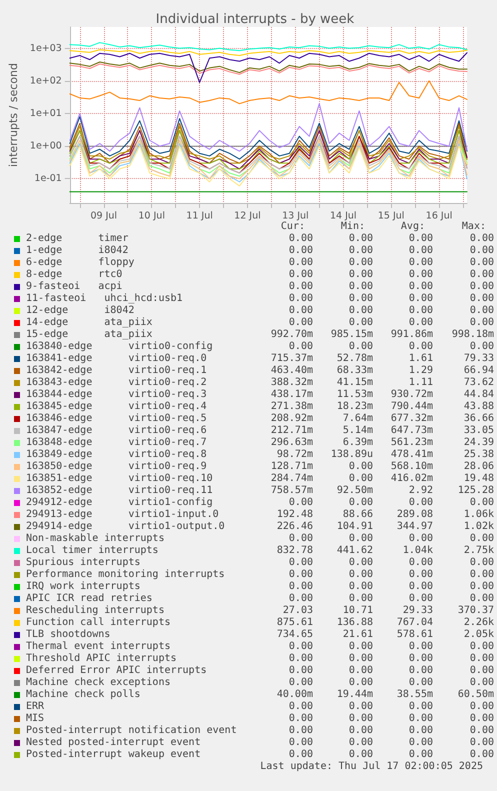  What do you see at coordinates (411, 430) in the screenshot?
I see `text: 647.73m` at bounding box center [411, 430].